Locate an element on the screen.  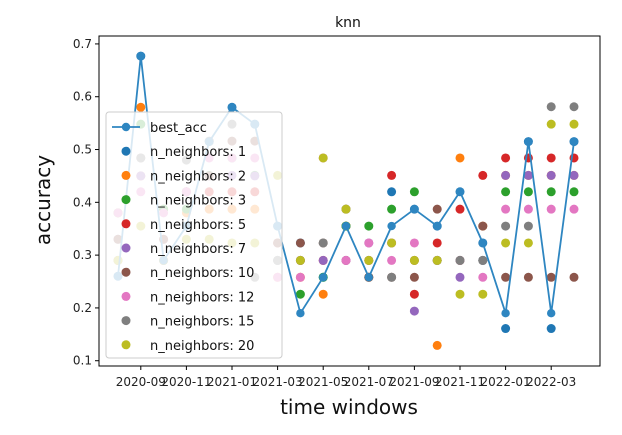
x-tick-label: 2021-07 is located at coordinates (369, 382).